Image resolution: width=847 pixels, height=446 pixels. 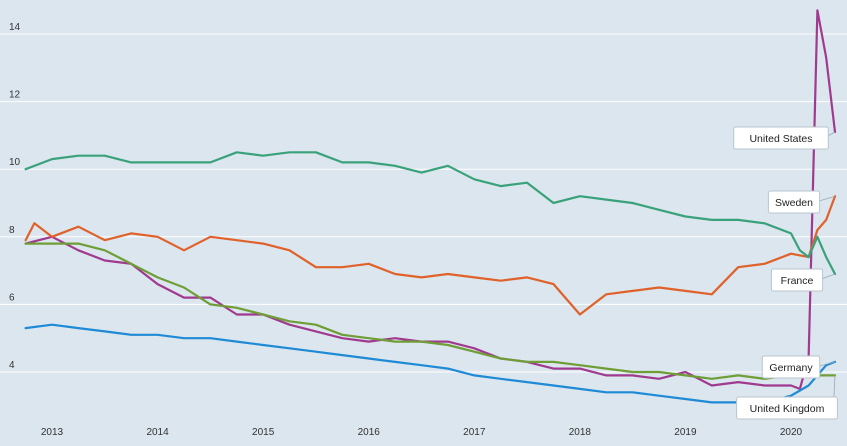 What do you see at coordinates (369, 432) in the screenshot?
I see `x-tick-label: 2016` at bounding box center [369, 432].